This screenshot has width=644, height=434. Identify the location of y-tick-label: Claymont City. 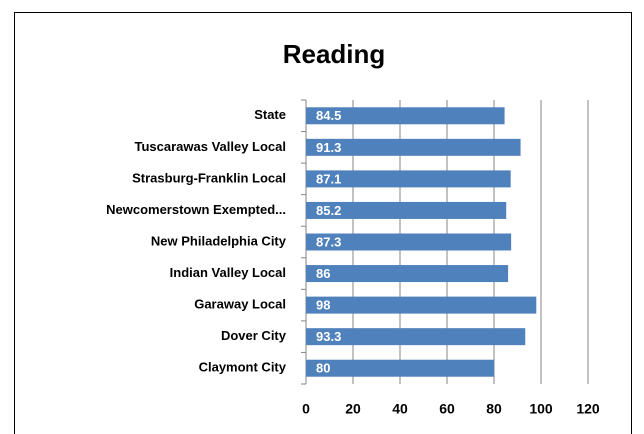
(243, 367).